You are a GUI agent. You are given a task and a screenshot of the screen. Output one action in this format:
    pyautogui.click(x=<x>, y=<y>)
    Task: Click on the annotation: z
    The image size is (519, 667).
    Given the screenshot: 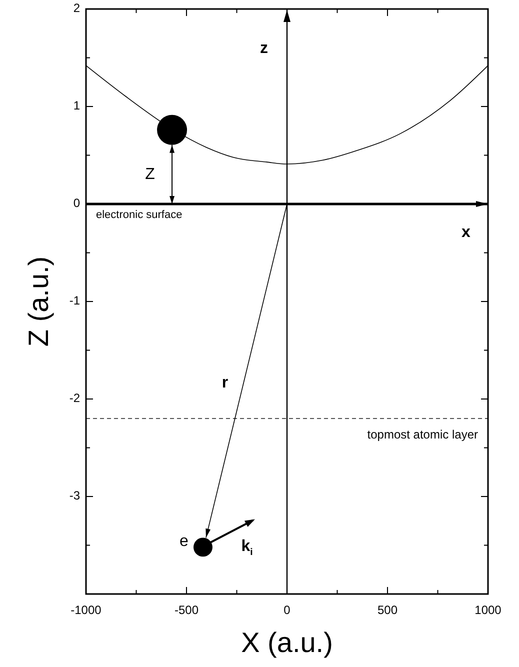 What is the action you would take?
    pyautogui.click(x=264, y=49)
    